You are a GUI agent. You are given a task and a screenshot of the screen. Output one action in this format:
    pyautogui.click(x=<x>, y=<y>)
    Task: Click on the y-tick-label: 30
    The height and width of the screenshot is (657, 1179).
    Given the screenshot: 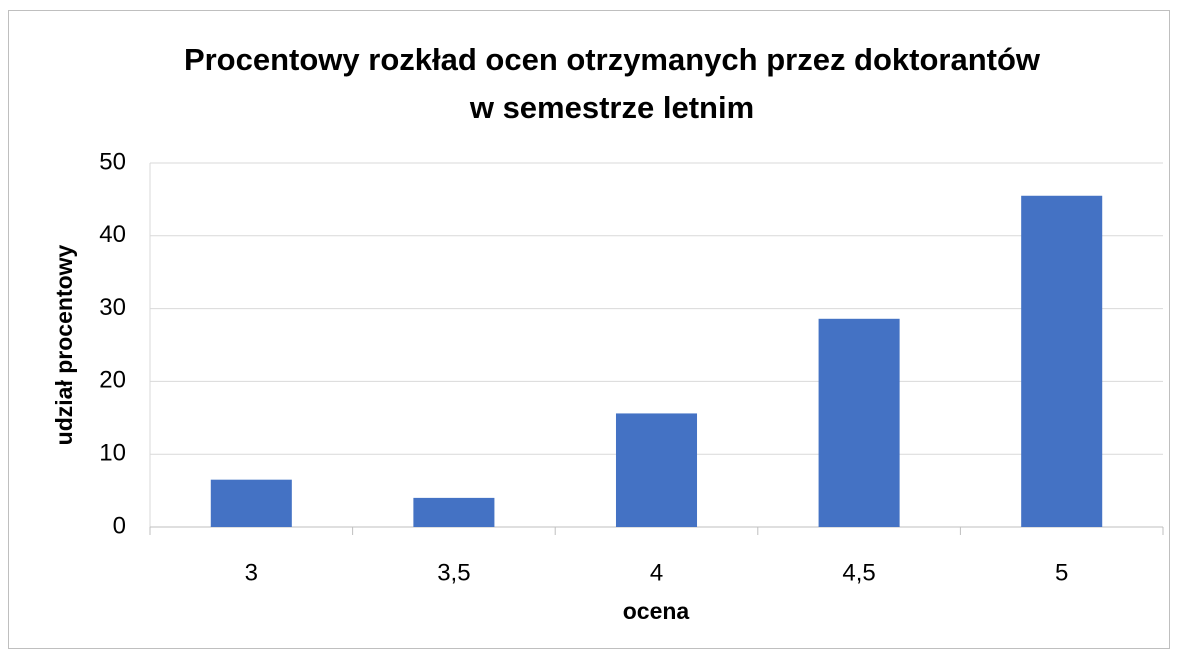 What is the action you would take?
    pyautogui.click(x=112, y=307)
    